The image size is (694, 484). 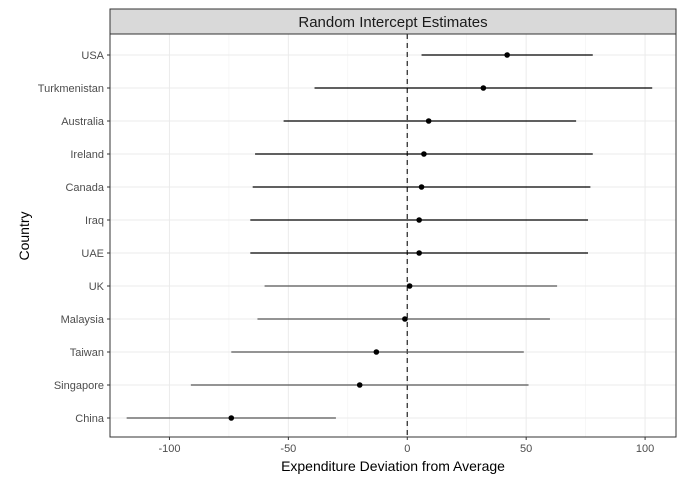 What do you see at coordinates (87, 353) in the screenshot?
I see `y-tick-label: Taiwan` at bounding box center [87, 353].